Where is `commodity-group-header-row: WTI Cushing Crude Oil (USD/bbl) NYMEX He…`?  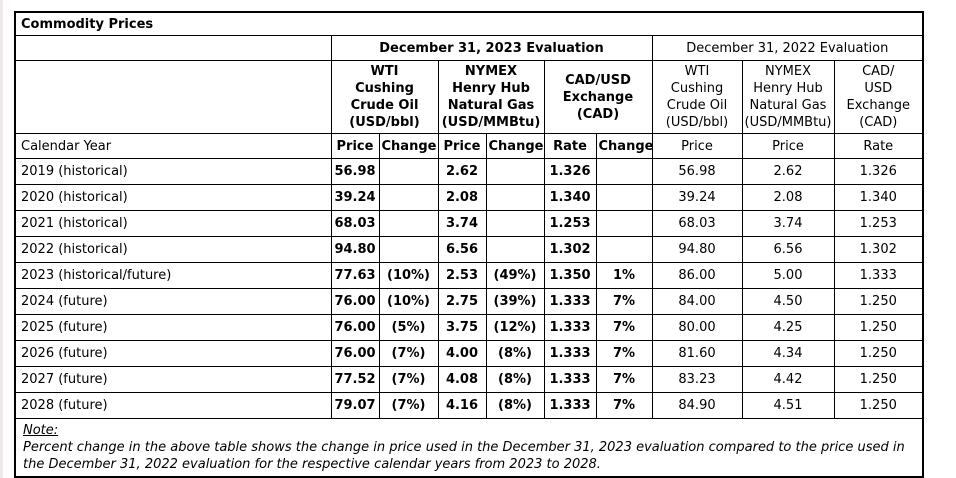 commodity-group-header-row: WTI Cushing Crude Oil (USD/bbl) NYMEX He… is located at coordinates (469, 97).